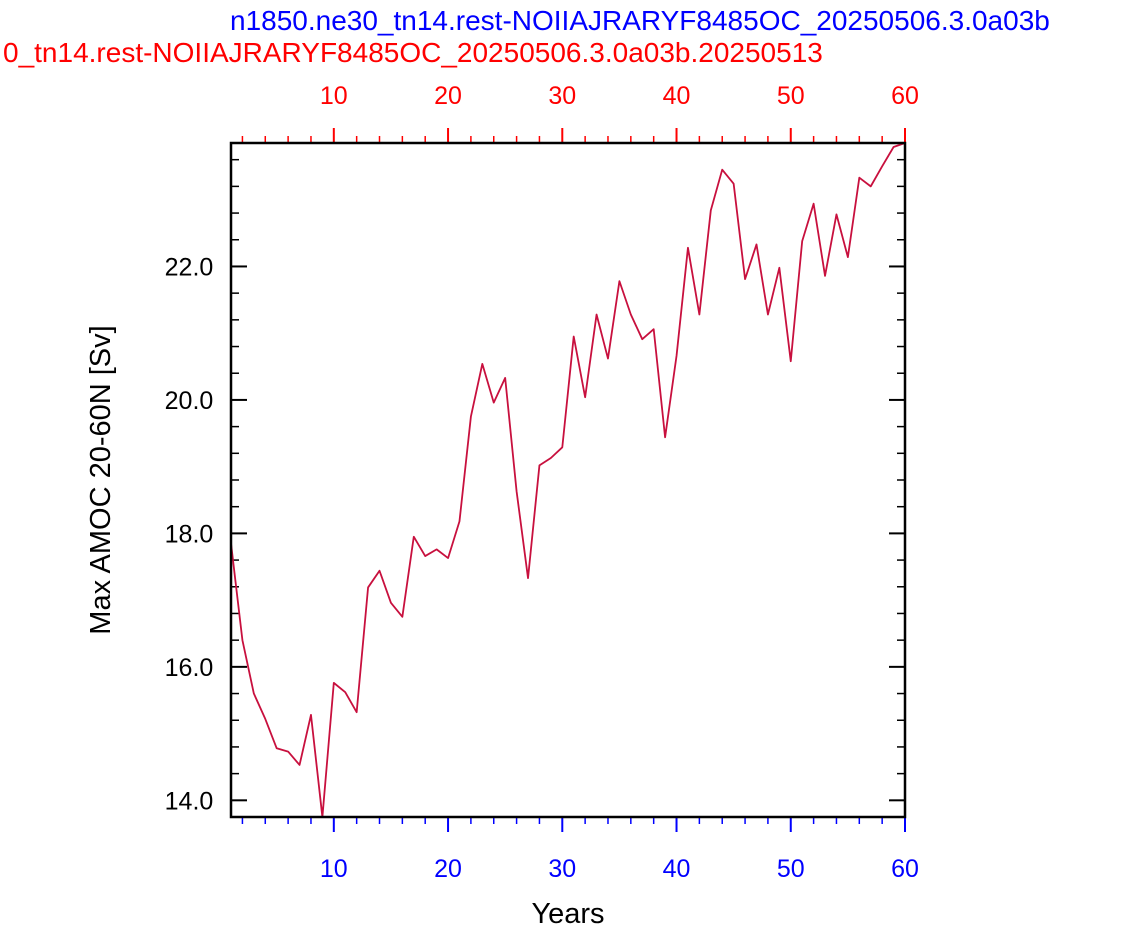 This screenshot has height=931, width=1135. What do you see at coordinates (189, 267) in the screenshot?
I see `y-tick-label: 22.0` at bounding box center [189, 267].